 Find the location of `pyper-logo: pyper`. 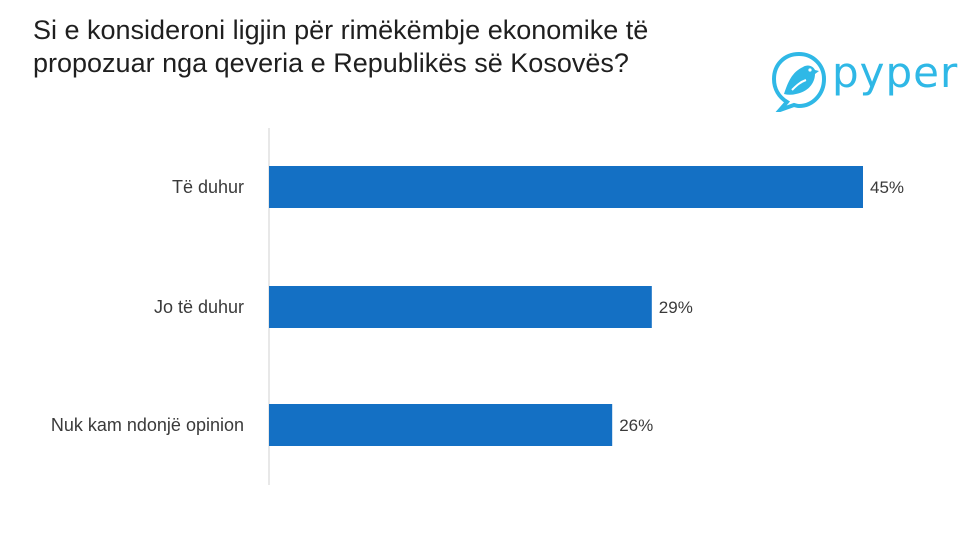

pyper-logo: pyper is located at coordinates (870, 81).